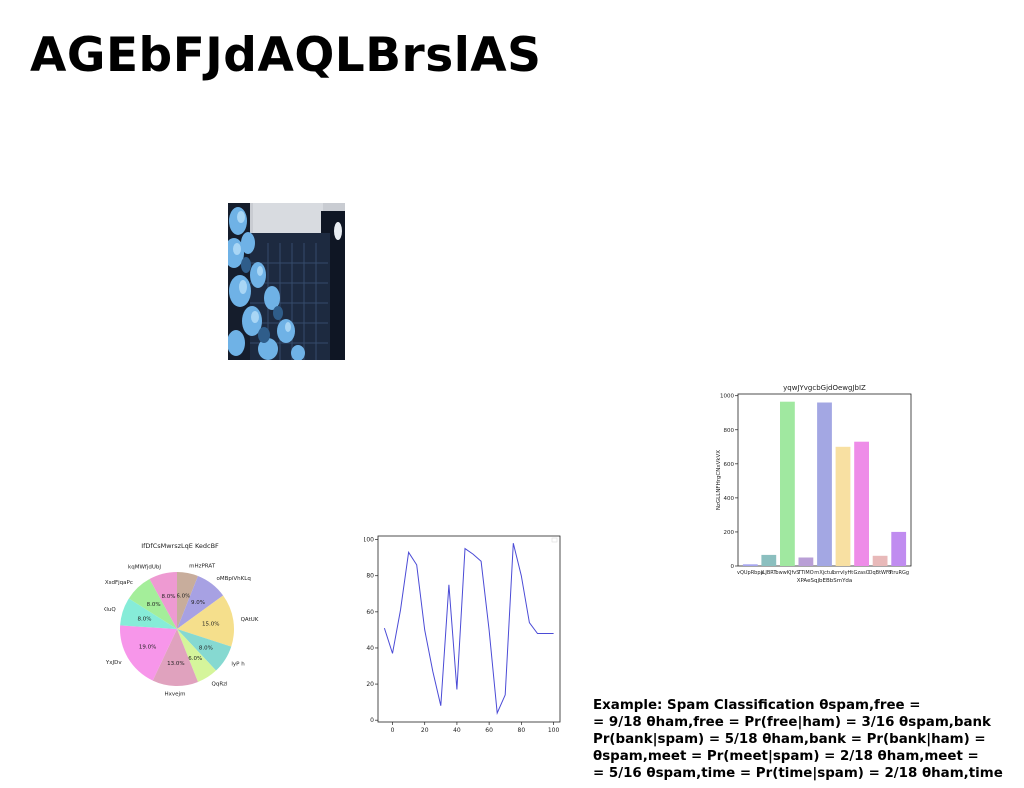  What do you see at coordinates (425, 730) in the screenshot?
I see `line-x-tick-label: 20` at bounding box center [425, 730].